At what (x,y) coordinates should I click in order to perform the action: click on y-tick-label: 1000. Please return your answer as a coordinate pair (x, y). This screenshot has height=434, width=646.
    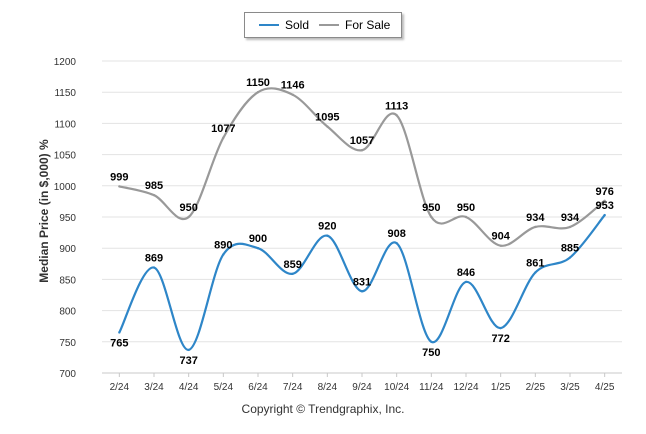
    Looking at the image, I should click on (65, 187).